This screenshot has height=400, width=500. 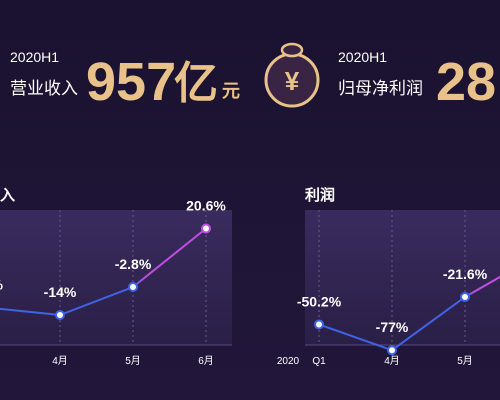 What do you see at coordinates (133, 264) in the screenshot?
I see `data-label: -2.8%` at bounding box center [133, 264].